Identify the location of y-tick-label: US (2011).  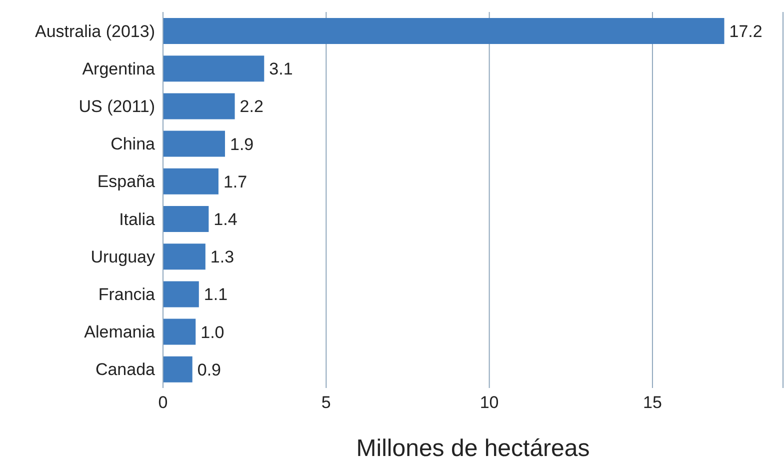
(116, 106).